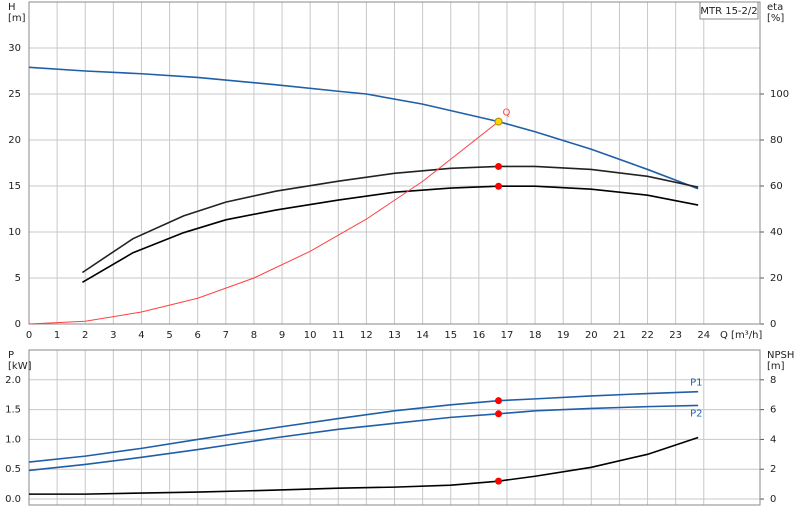 This screenshot has height=520, width=800. Describe the element at coordinates (591, 335) in the screenshot. I see `x-tick-label: 20` at that location.